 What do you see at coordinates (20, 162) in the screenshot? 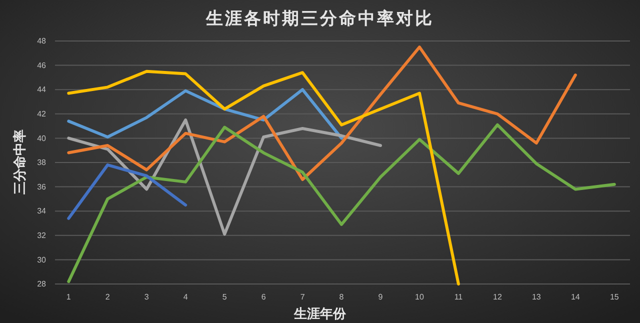
I see `y-axis-title: 三分命中率` at bounding box center [20, 162].